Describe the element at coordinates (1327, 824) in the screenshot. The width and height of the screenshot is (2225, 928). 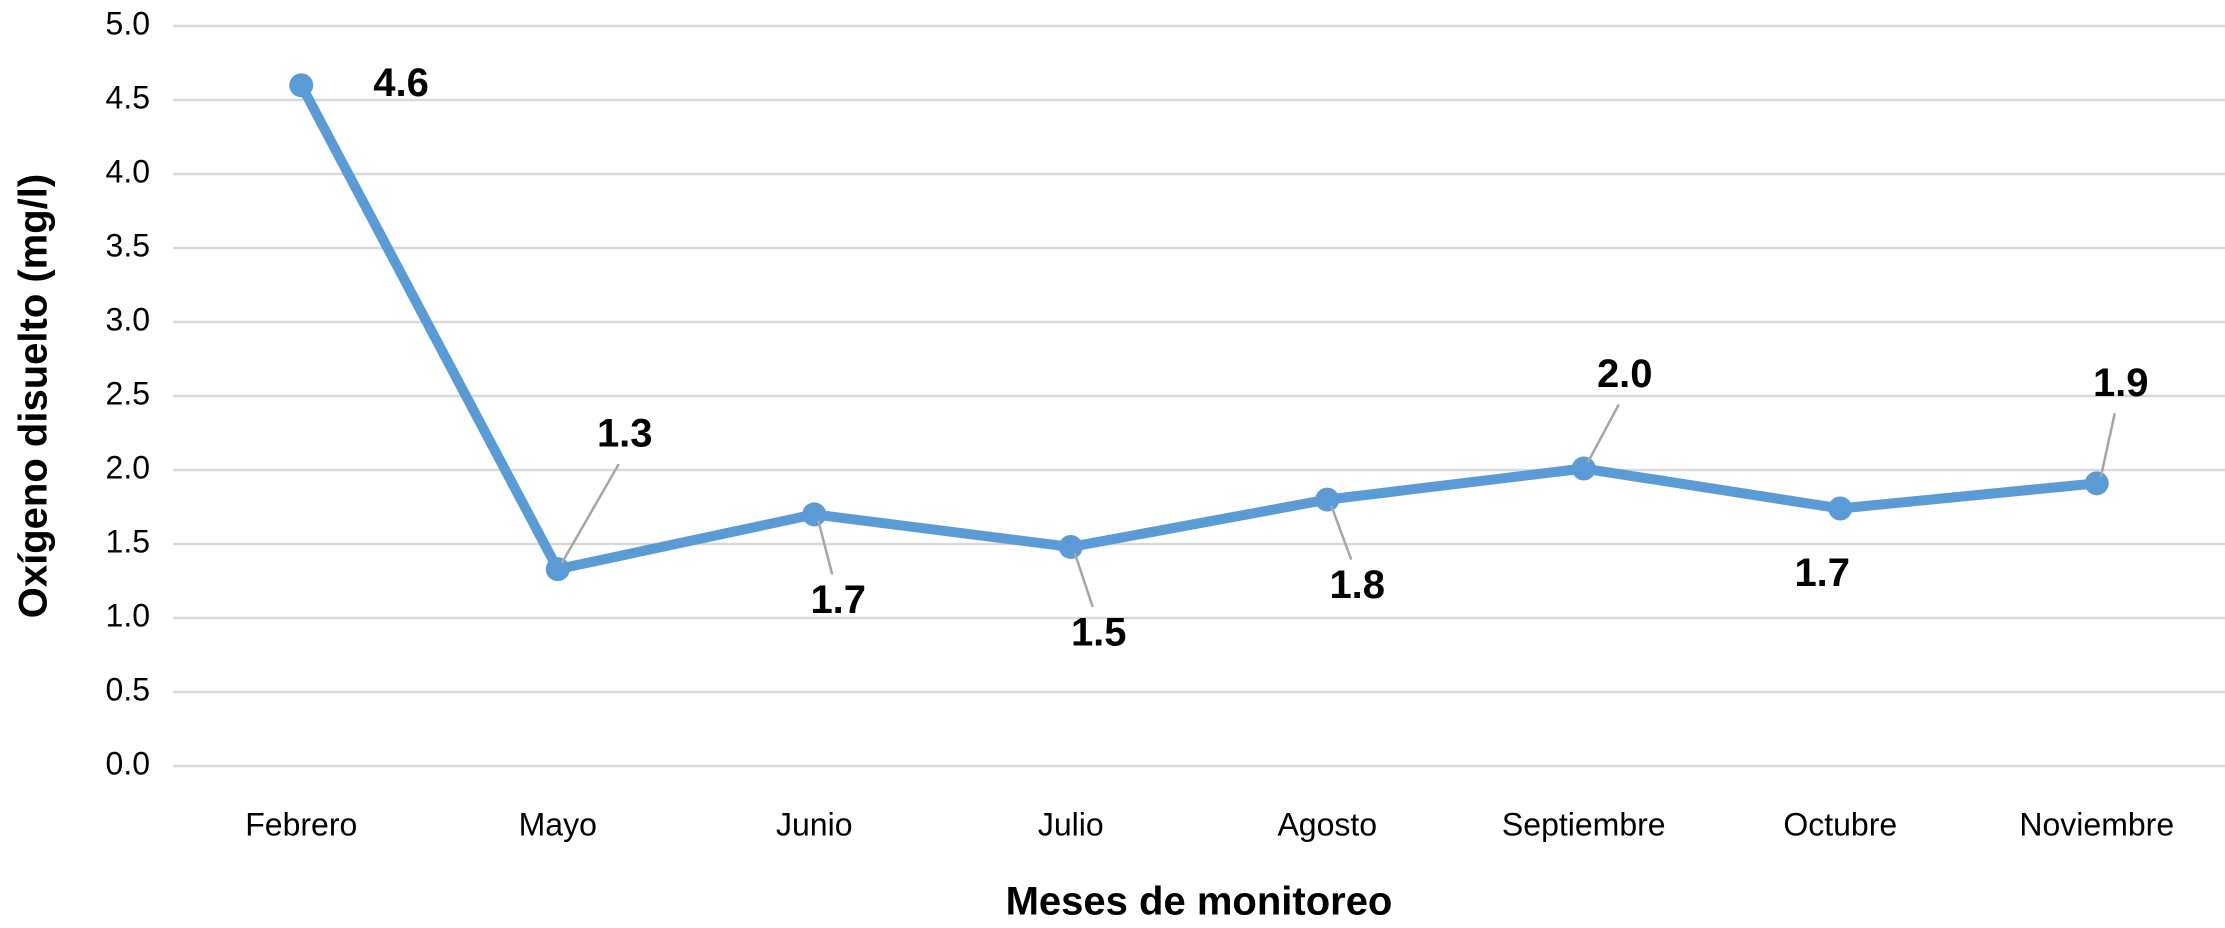
I see `x-tick-label: Agosto` at that location.